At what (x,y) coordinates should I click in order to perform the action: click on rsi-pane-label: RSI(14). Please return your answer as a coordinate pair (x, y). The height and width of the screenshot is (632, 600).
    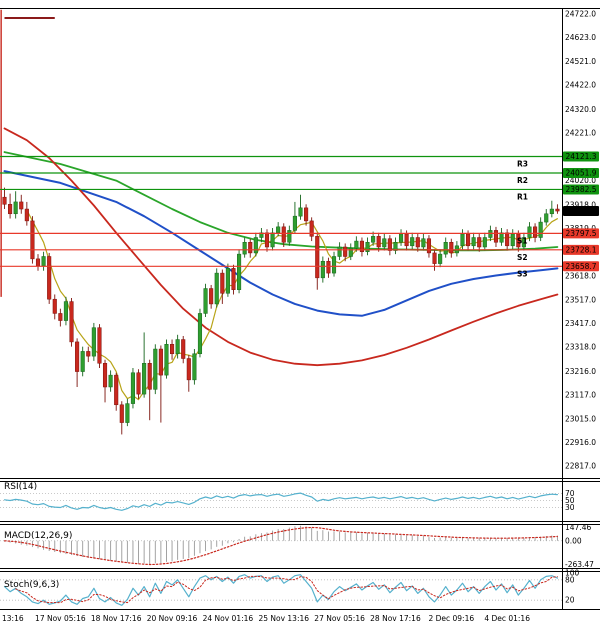
    Looking at the image, I should click on (21, 487).